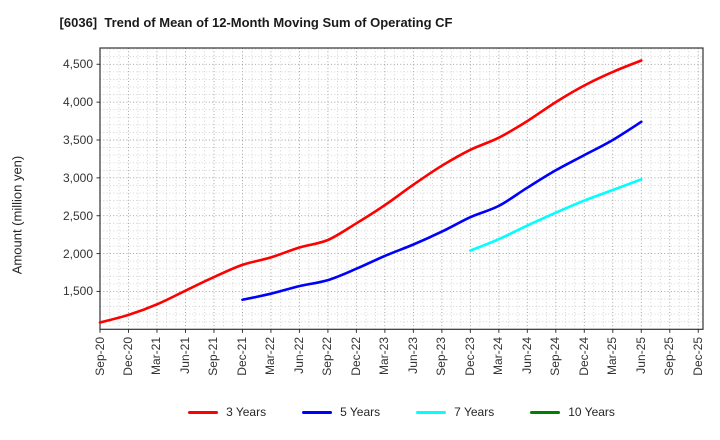  Describe the element at coordinates (246, 412) in the screenshot. I see `legend-label: 3 Years` at that location.